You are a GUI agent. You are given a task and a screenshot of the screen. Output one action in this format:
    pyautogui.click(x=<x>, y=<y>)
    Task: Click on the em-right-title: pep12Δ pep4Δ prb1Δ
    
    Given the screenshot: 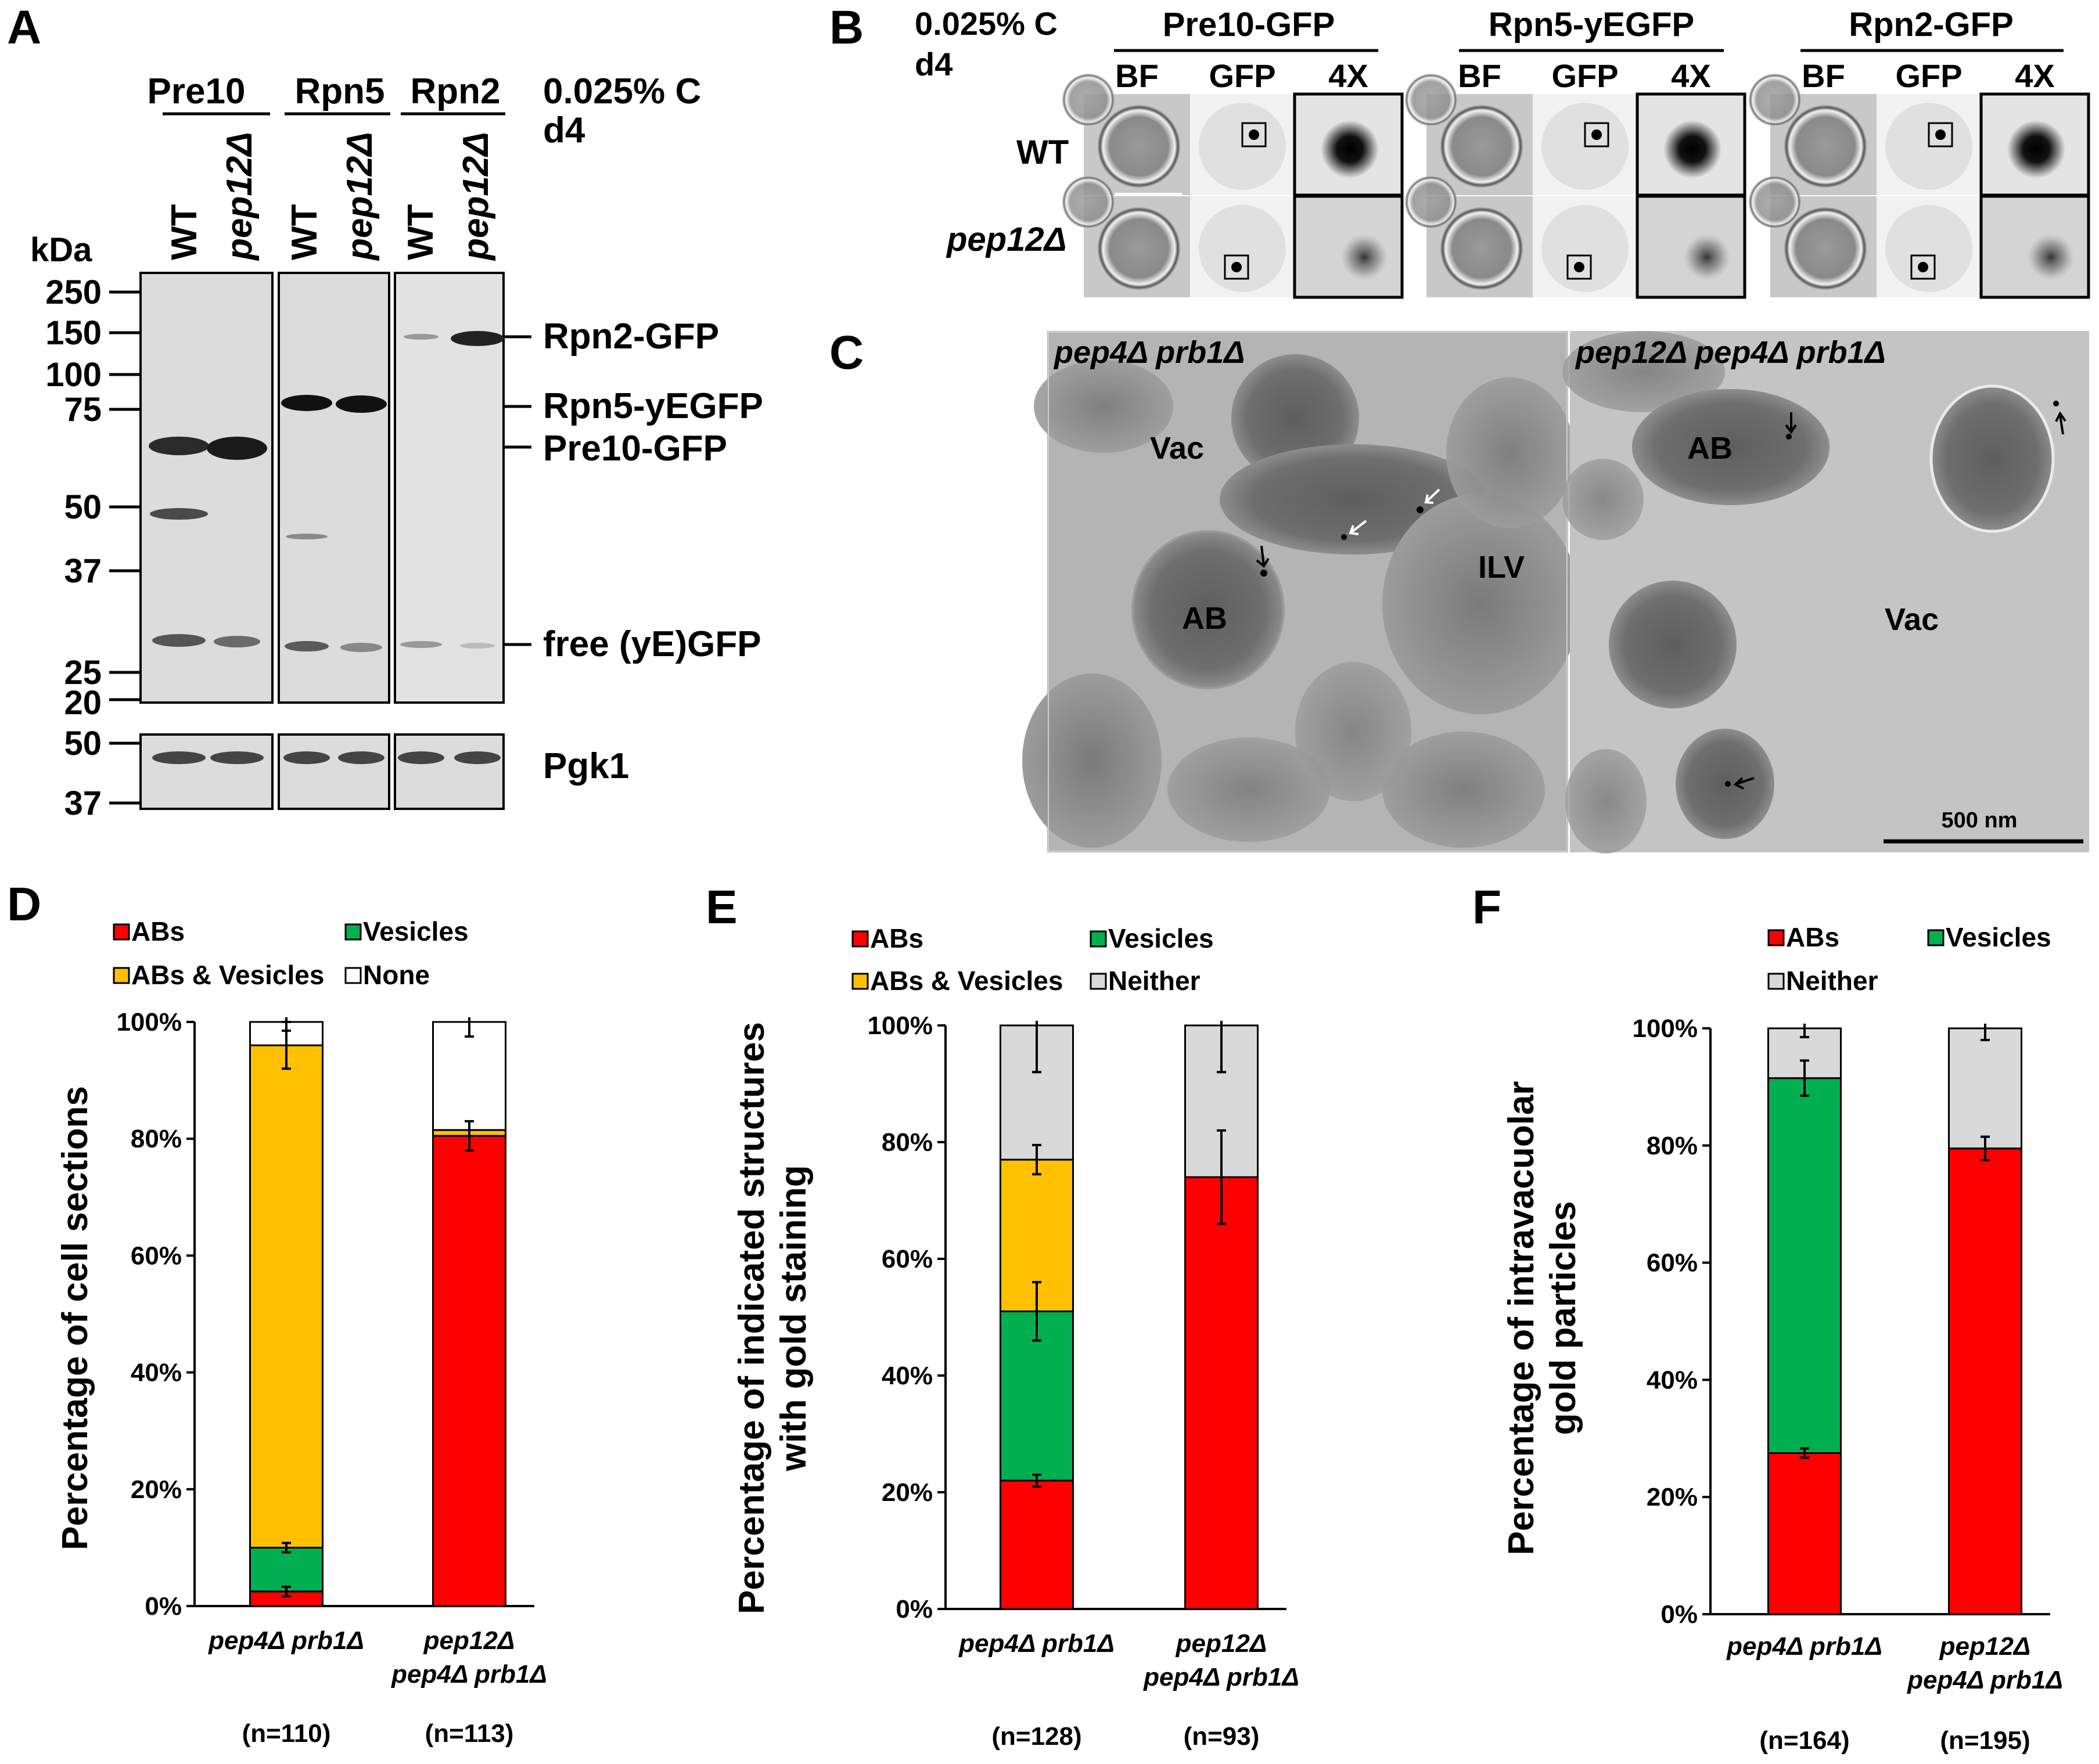 What is the action you would take?
    pyautogui.click(x=1730, y=353)
    